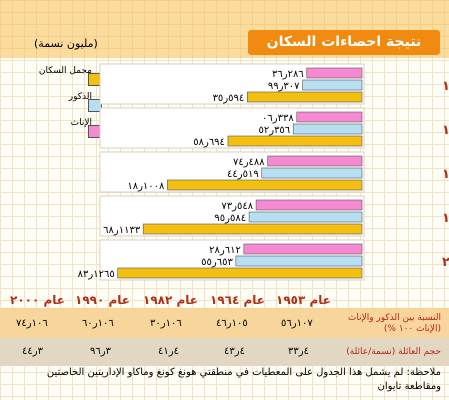  What do you see at coordinates (237, 206) in the screenshot?
I see `value-label-female-3: ٥٤٨ر٧٣` at bounding box center [237, 206].